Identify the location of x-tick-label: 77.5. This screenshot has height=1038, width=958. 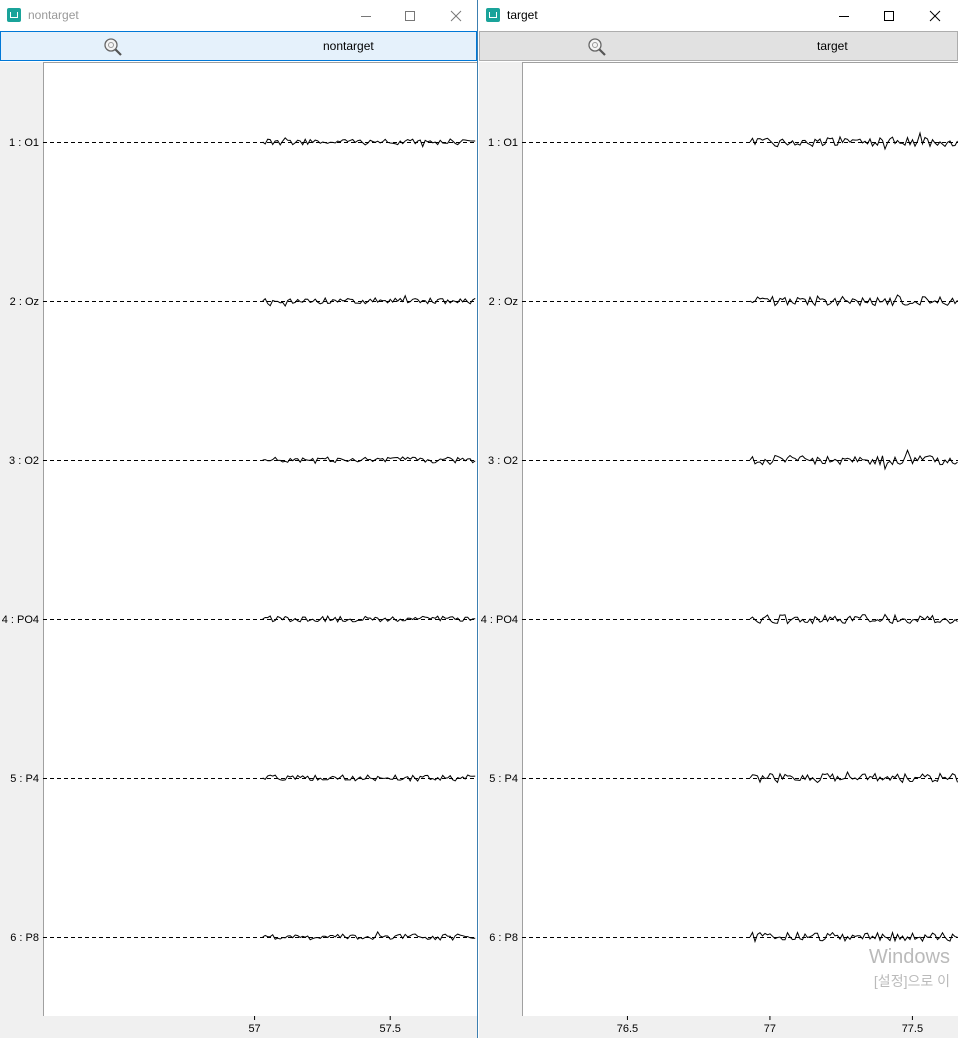
(912, 1029).